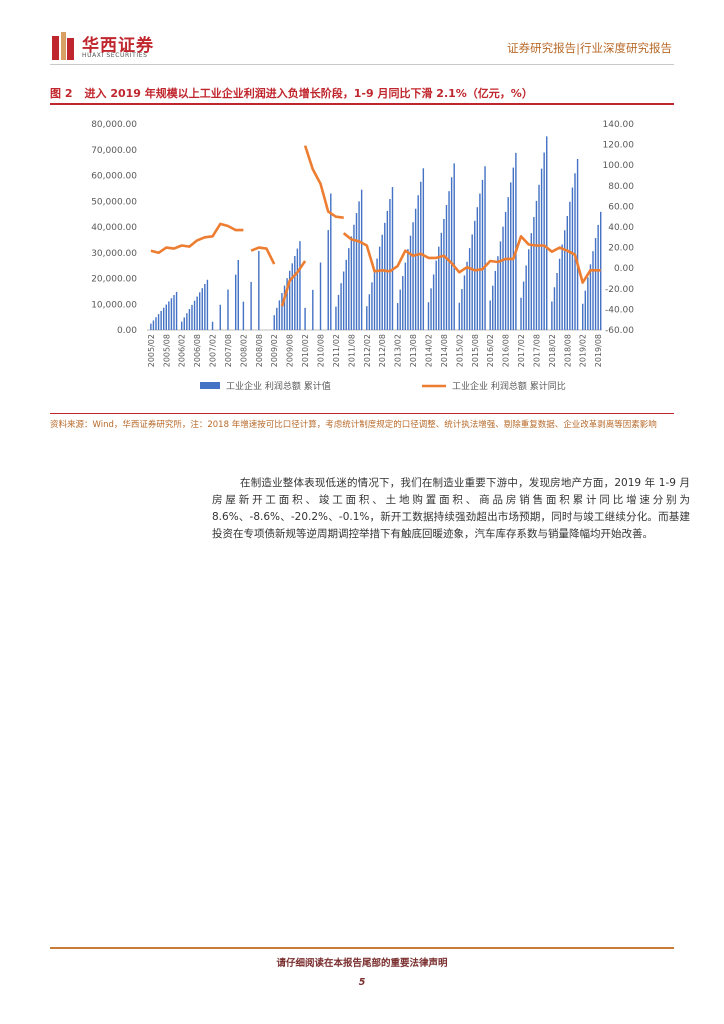  Describe the element at coordinates (362, 46) in the screenshot. I see `page-header: 华西证券 HUAXI SECURITIES 证券研究报告|行业深度研究报告` at that location.